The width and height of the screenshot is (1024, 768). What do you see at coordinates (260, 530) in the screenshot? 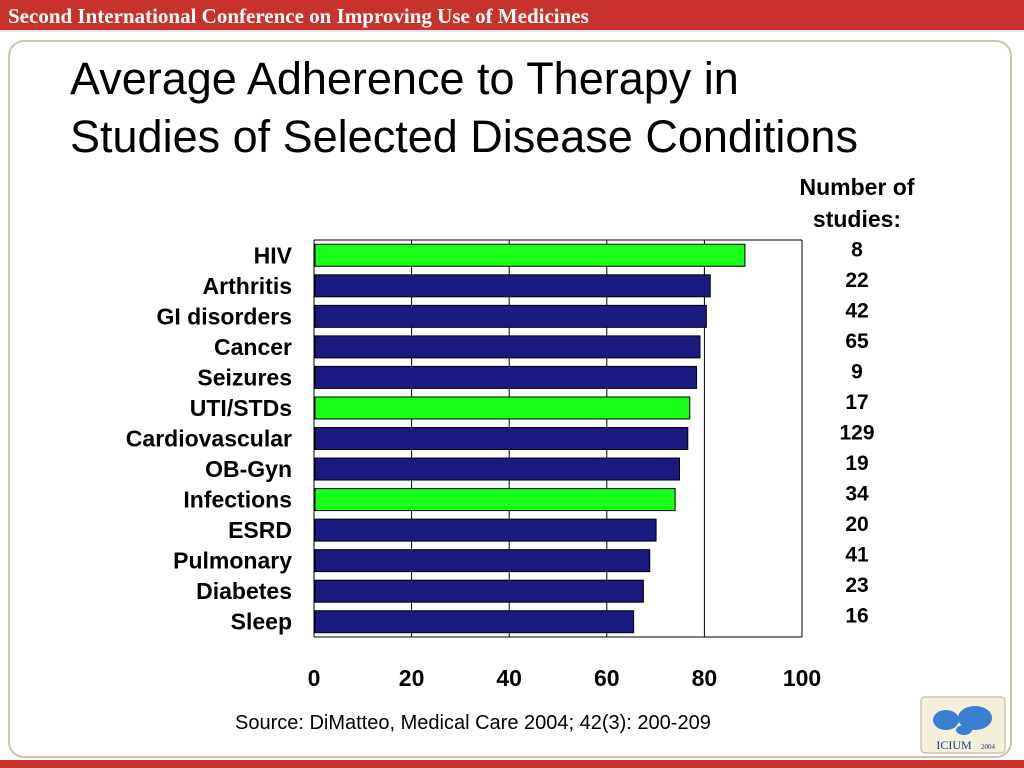
I see `category-label: ESRD` at bounding box center [260, 530].